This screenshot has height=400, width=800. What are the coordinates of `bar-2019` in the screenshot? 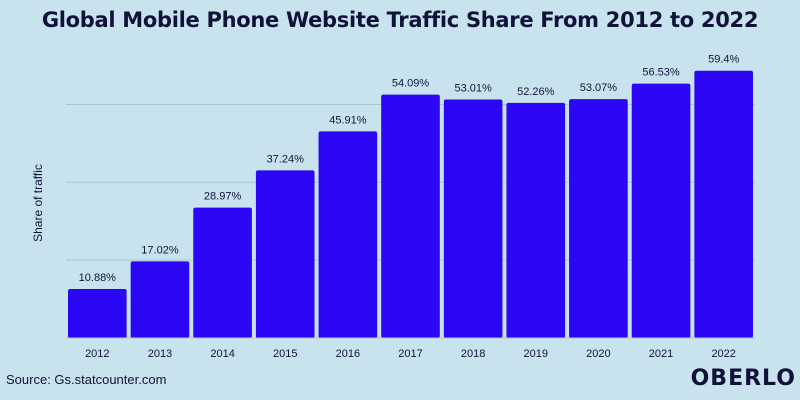 It's located at (536, 220).